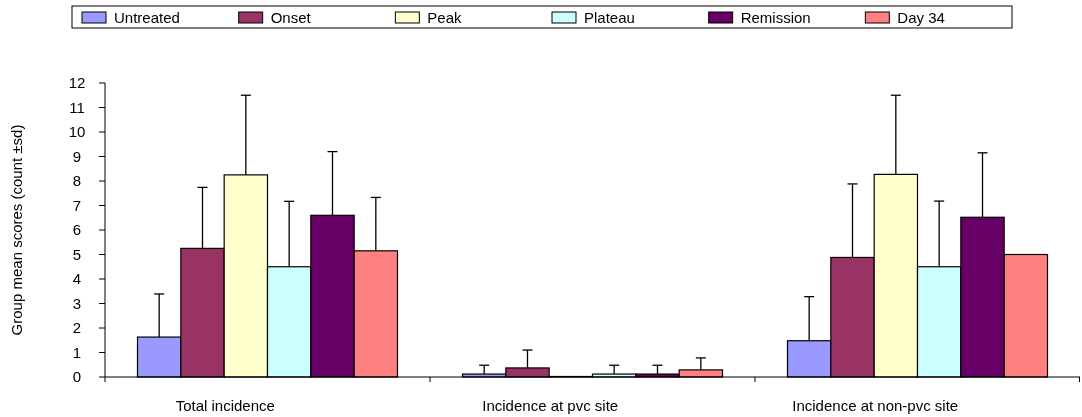  What do you see at coordinates (77, 205) in the screenshot?
I see `y-tick-label: 7` at bounding box center [77, 205].